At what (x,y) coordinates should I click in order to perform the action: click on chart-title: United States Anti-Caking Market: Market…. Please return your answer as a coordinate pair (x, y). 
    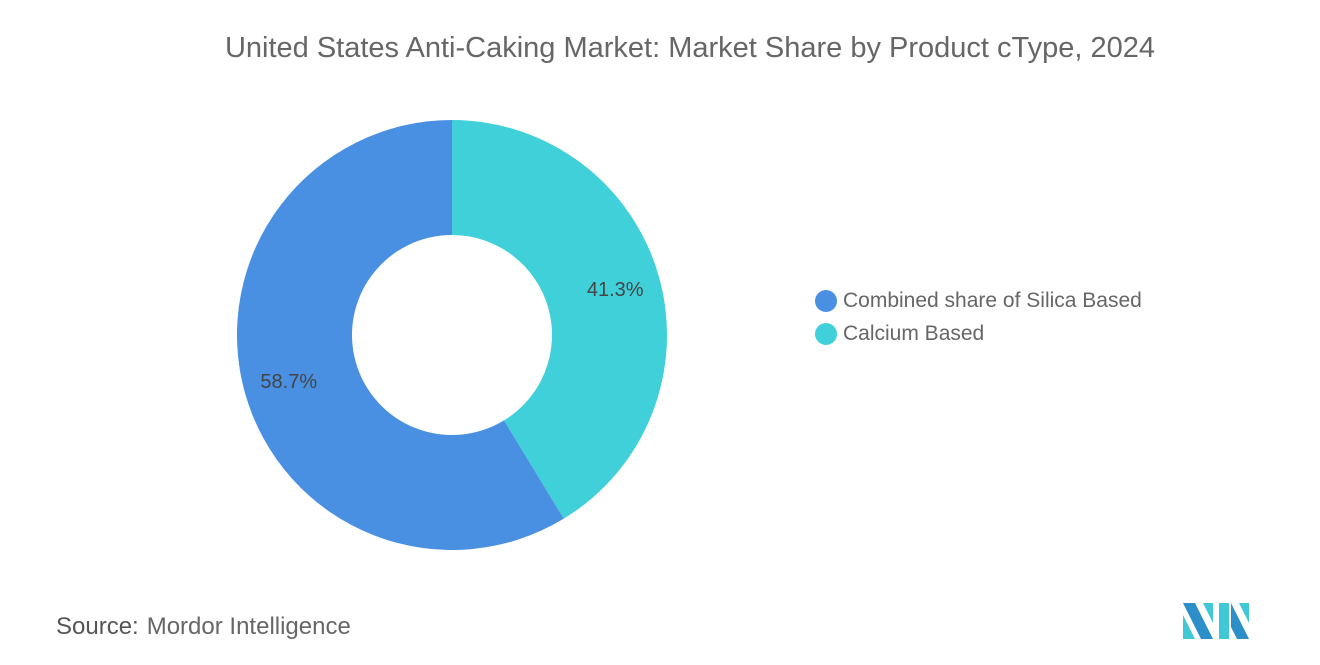
    Looking at the image, I should click on (690, 48).